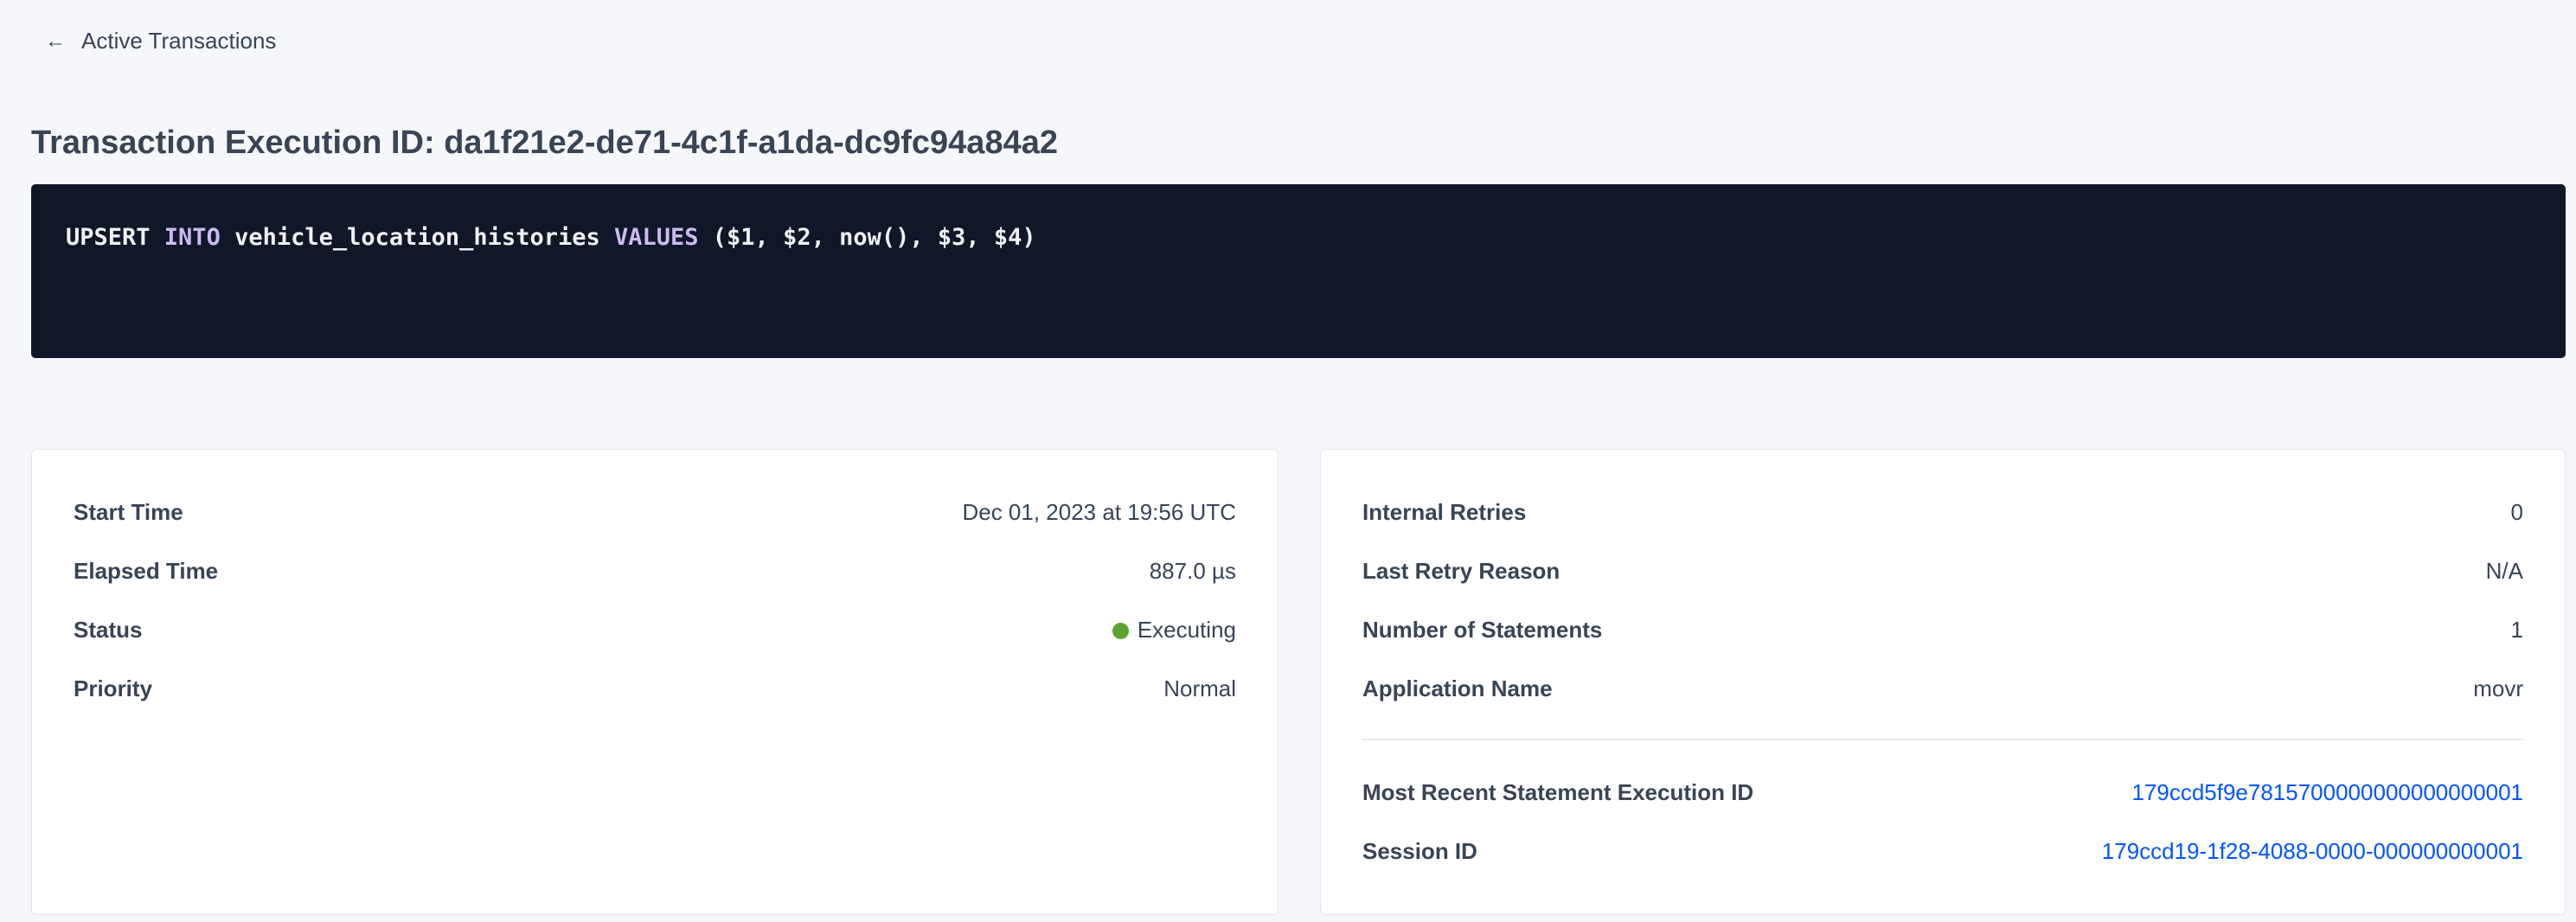 The image size is (2576, 922). I want to click on status-dot-icon, so click(1120, 630).